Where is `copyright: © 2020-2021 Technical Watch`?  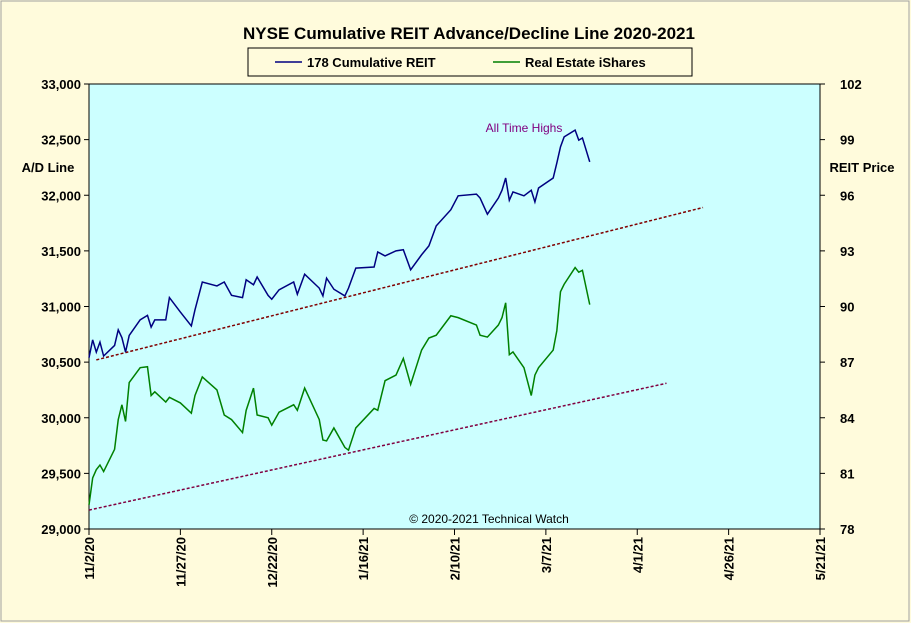 copyright: © 2020-2021 Technical Watch is located at coordinates (489, 519).